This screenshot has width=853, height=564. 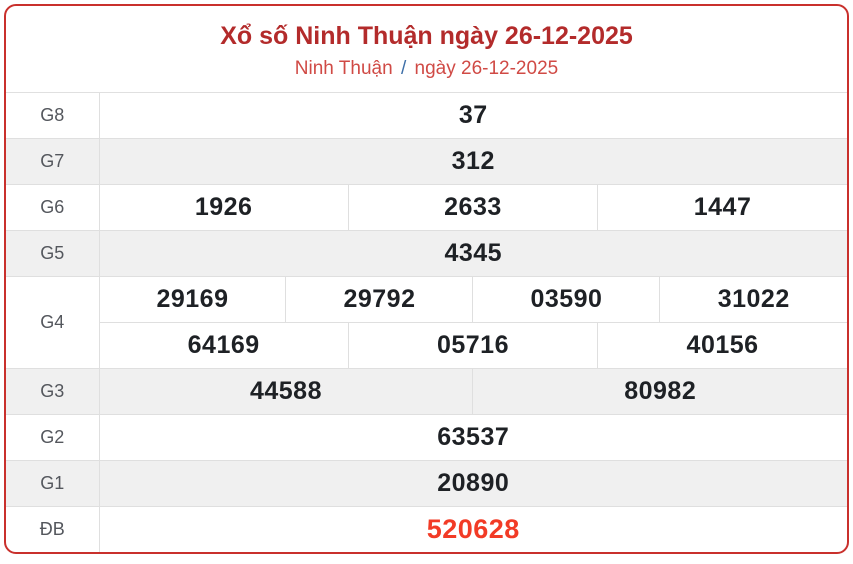 I want to click on prize-number: 37, so click(x=472, y=115).